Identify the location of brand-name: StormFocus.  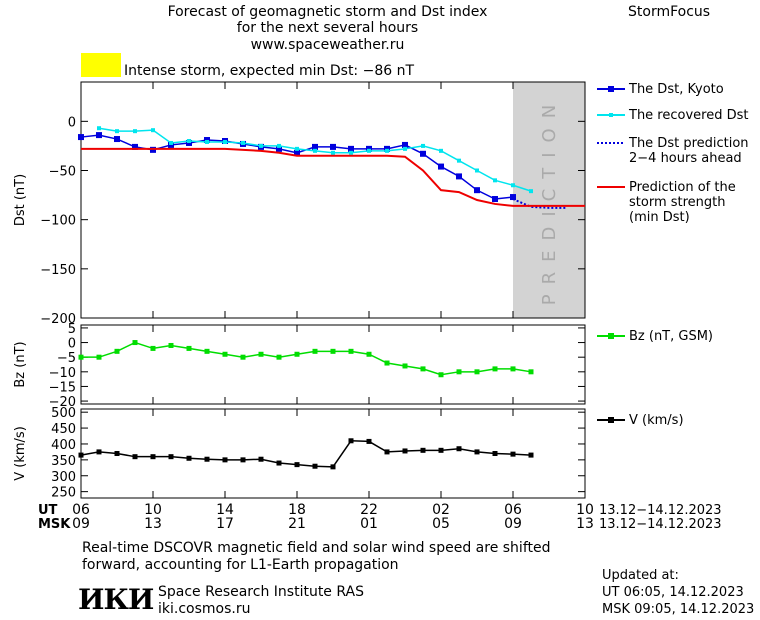
(669, 12).